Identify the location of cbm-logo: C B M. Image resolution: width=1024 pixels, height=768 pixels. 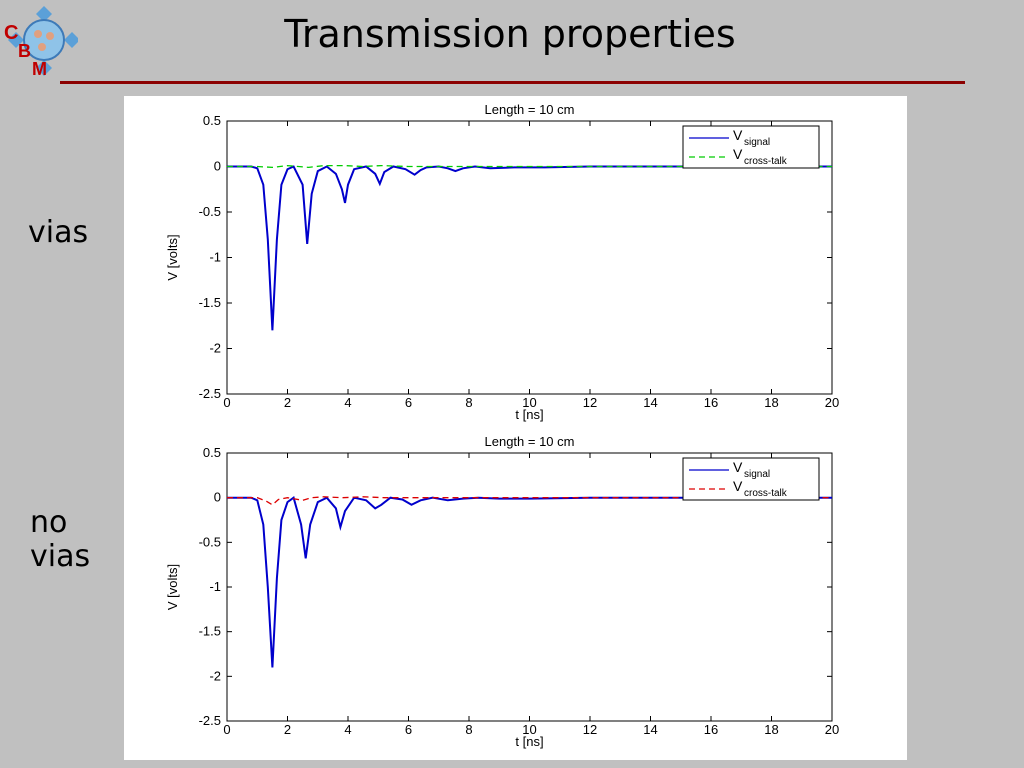
(41, 40).